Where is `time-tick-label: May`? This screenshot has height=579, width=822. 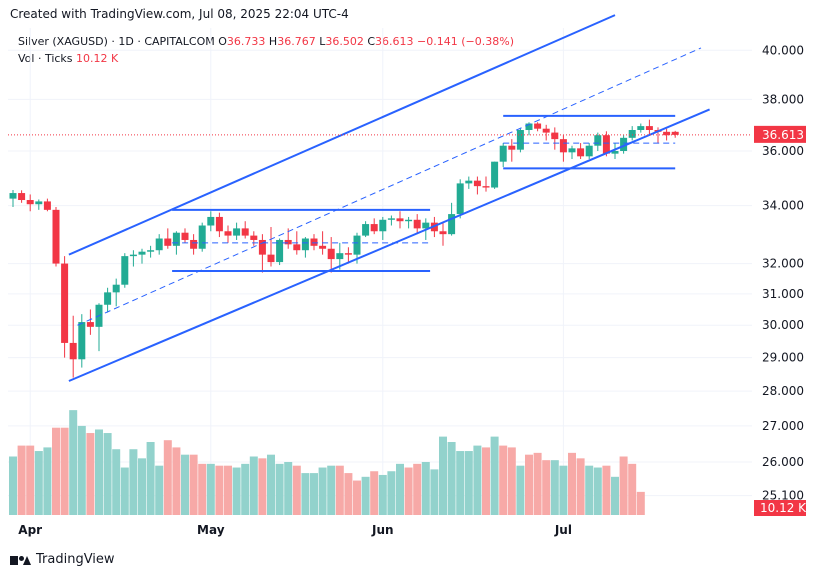
time-tick-label: May is located at coordinates (211, 530).